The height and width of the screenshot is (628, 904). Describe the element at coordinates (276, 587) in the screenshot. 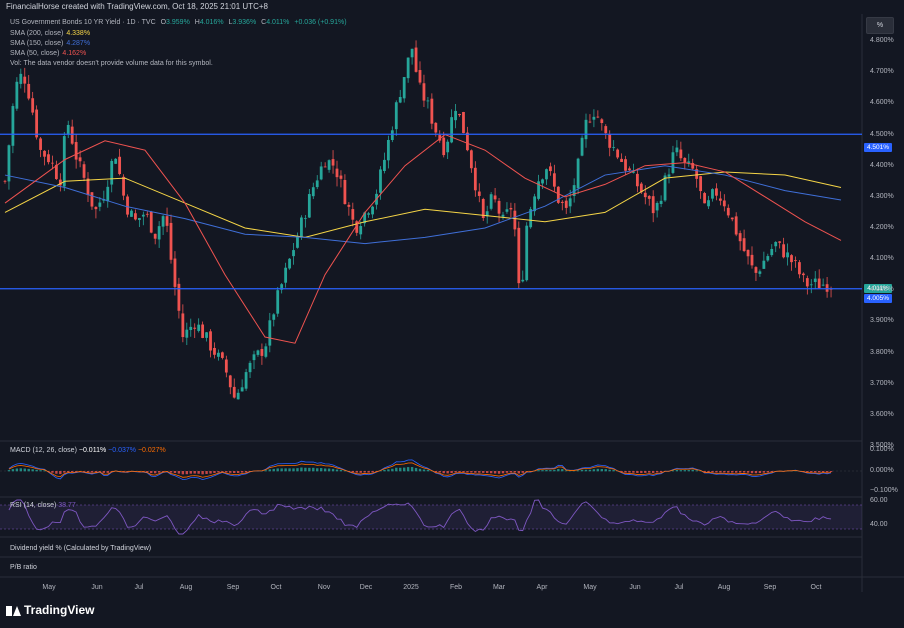

I see `x-tick-label: Oct` at that location.